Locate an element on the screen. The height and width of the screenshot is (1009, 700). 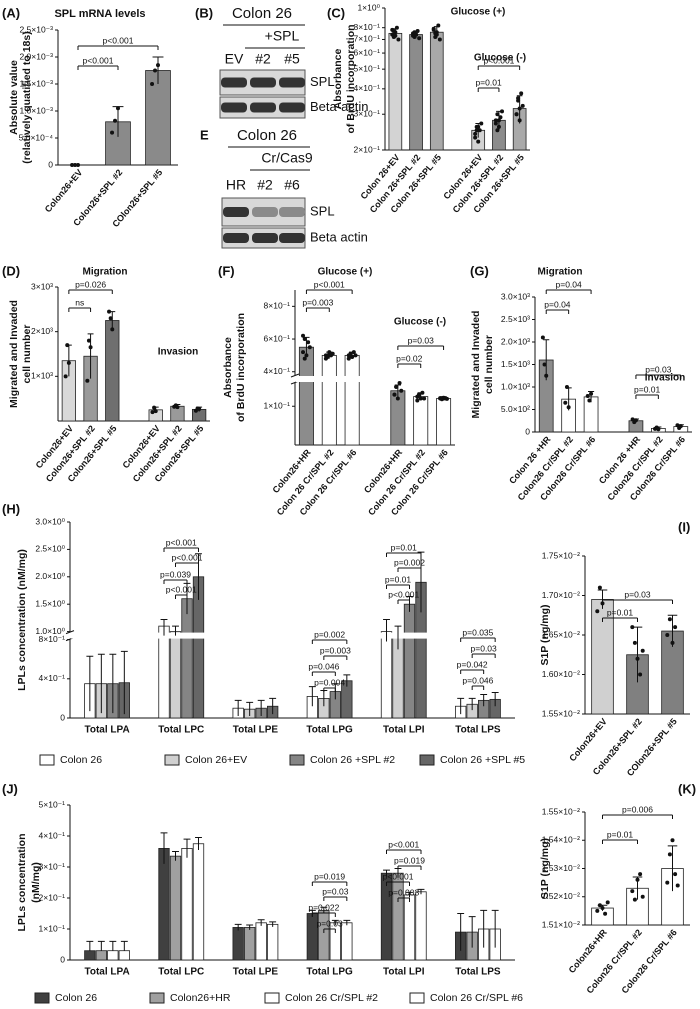
p-value-label: p=0.039 is located at coordinates (175, 574).